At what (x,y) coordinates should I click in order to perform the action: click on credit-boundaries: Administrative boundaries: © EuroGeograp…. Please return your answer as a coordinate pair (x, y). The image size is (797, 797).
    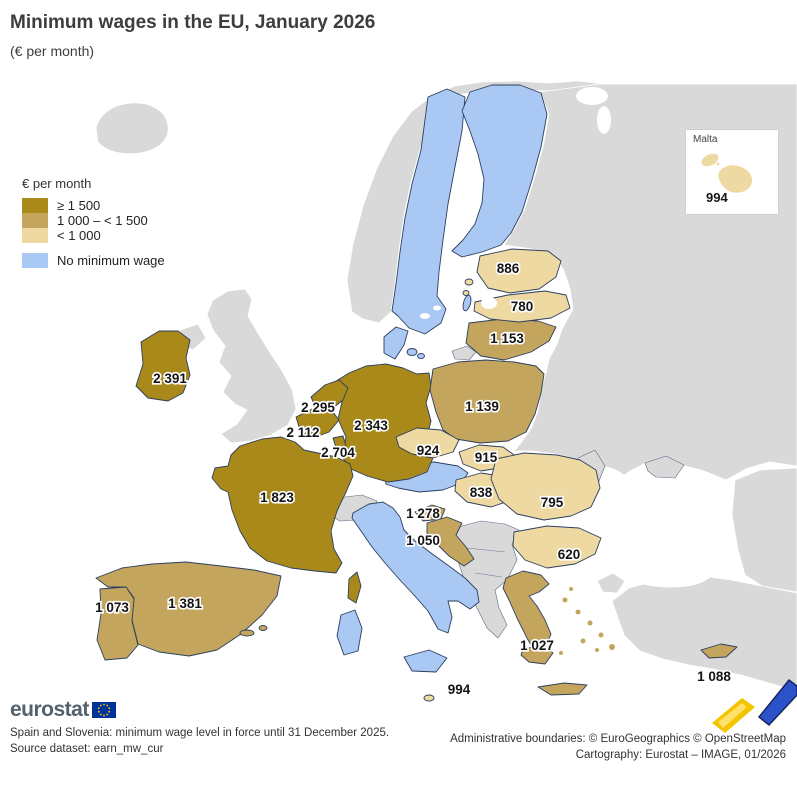
    Looking at the image, I should click on (618, 739).